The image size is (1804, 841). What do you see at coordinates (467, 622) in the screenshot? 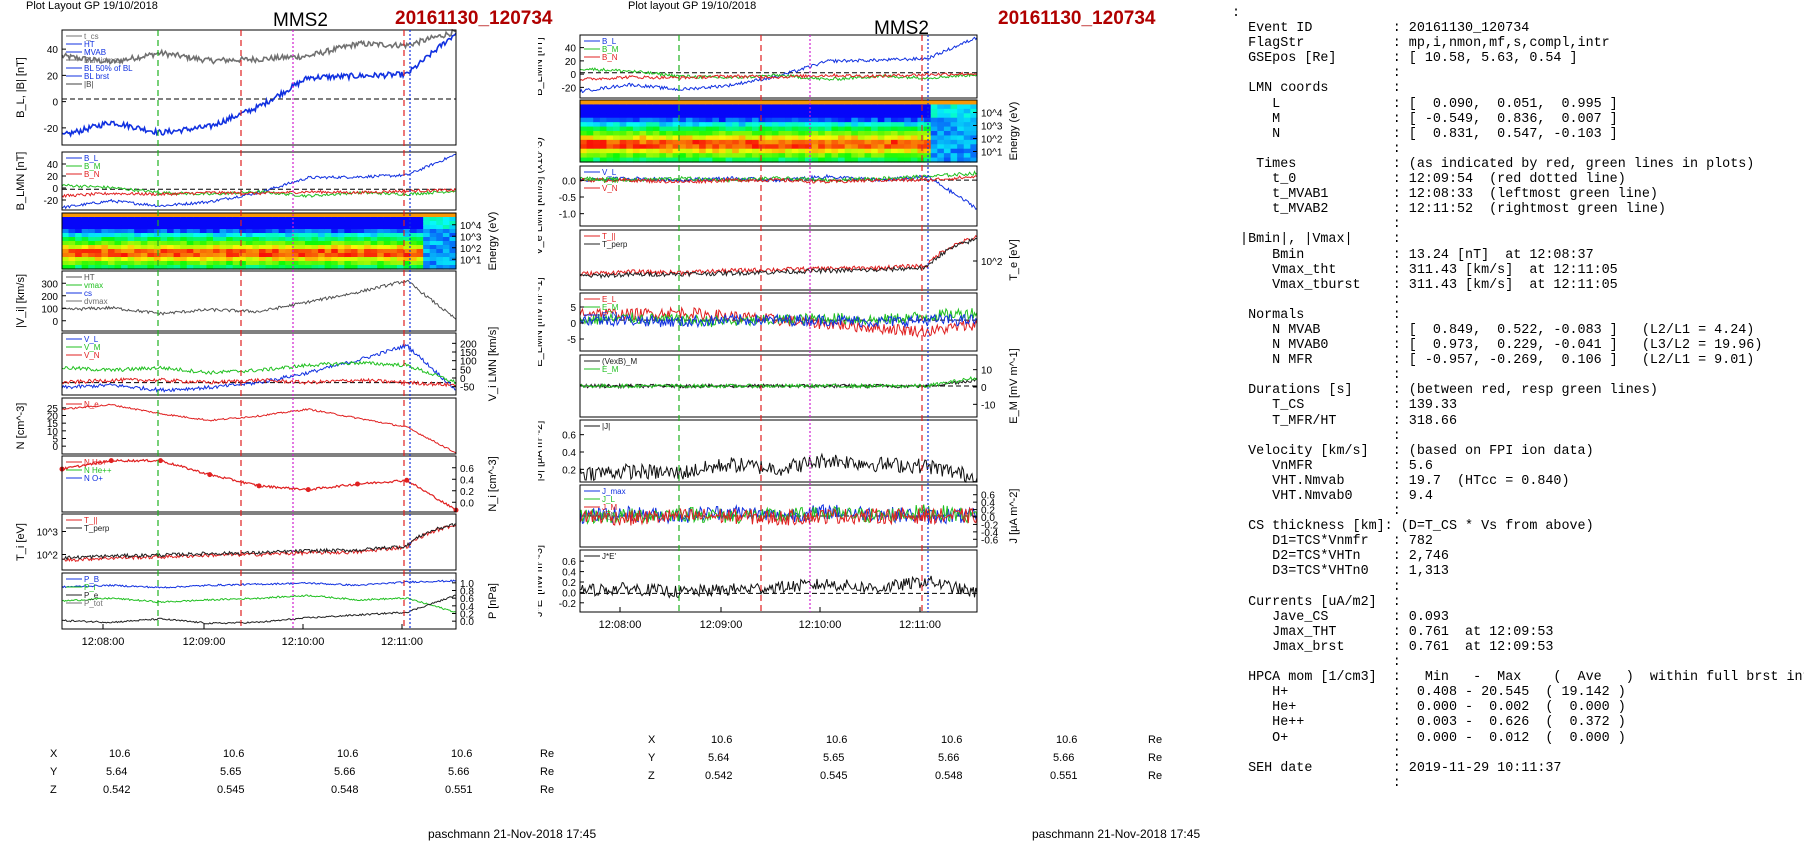
I see `y-tick-label: 0.0` at bounding box center [467, 622].